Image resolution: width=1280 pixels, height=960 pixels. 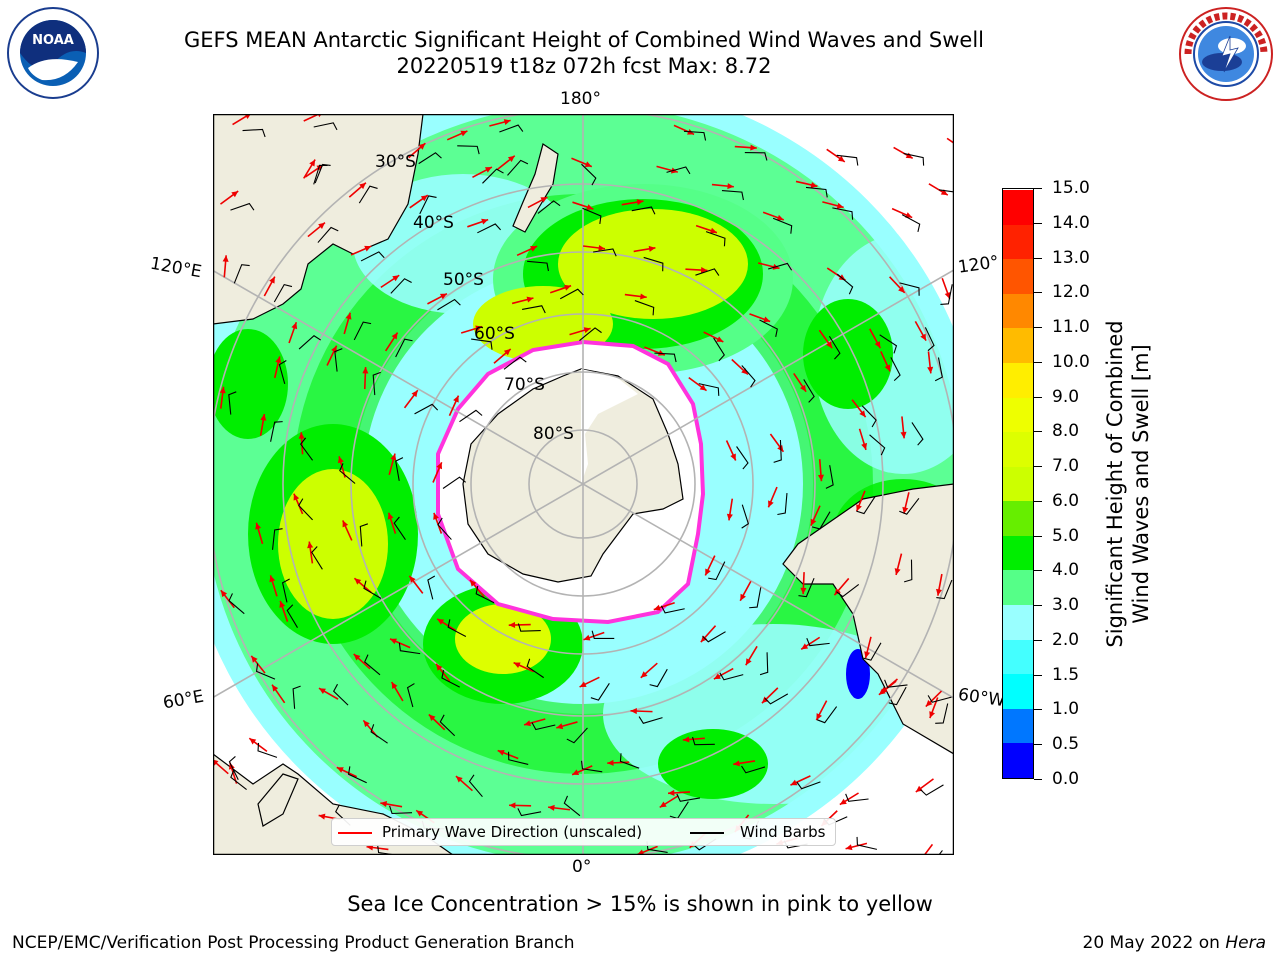 I want to click on lat-label-80s: 80°S, so click(x=553, y=434).